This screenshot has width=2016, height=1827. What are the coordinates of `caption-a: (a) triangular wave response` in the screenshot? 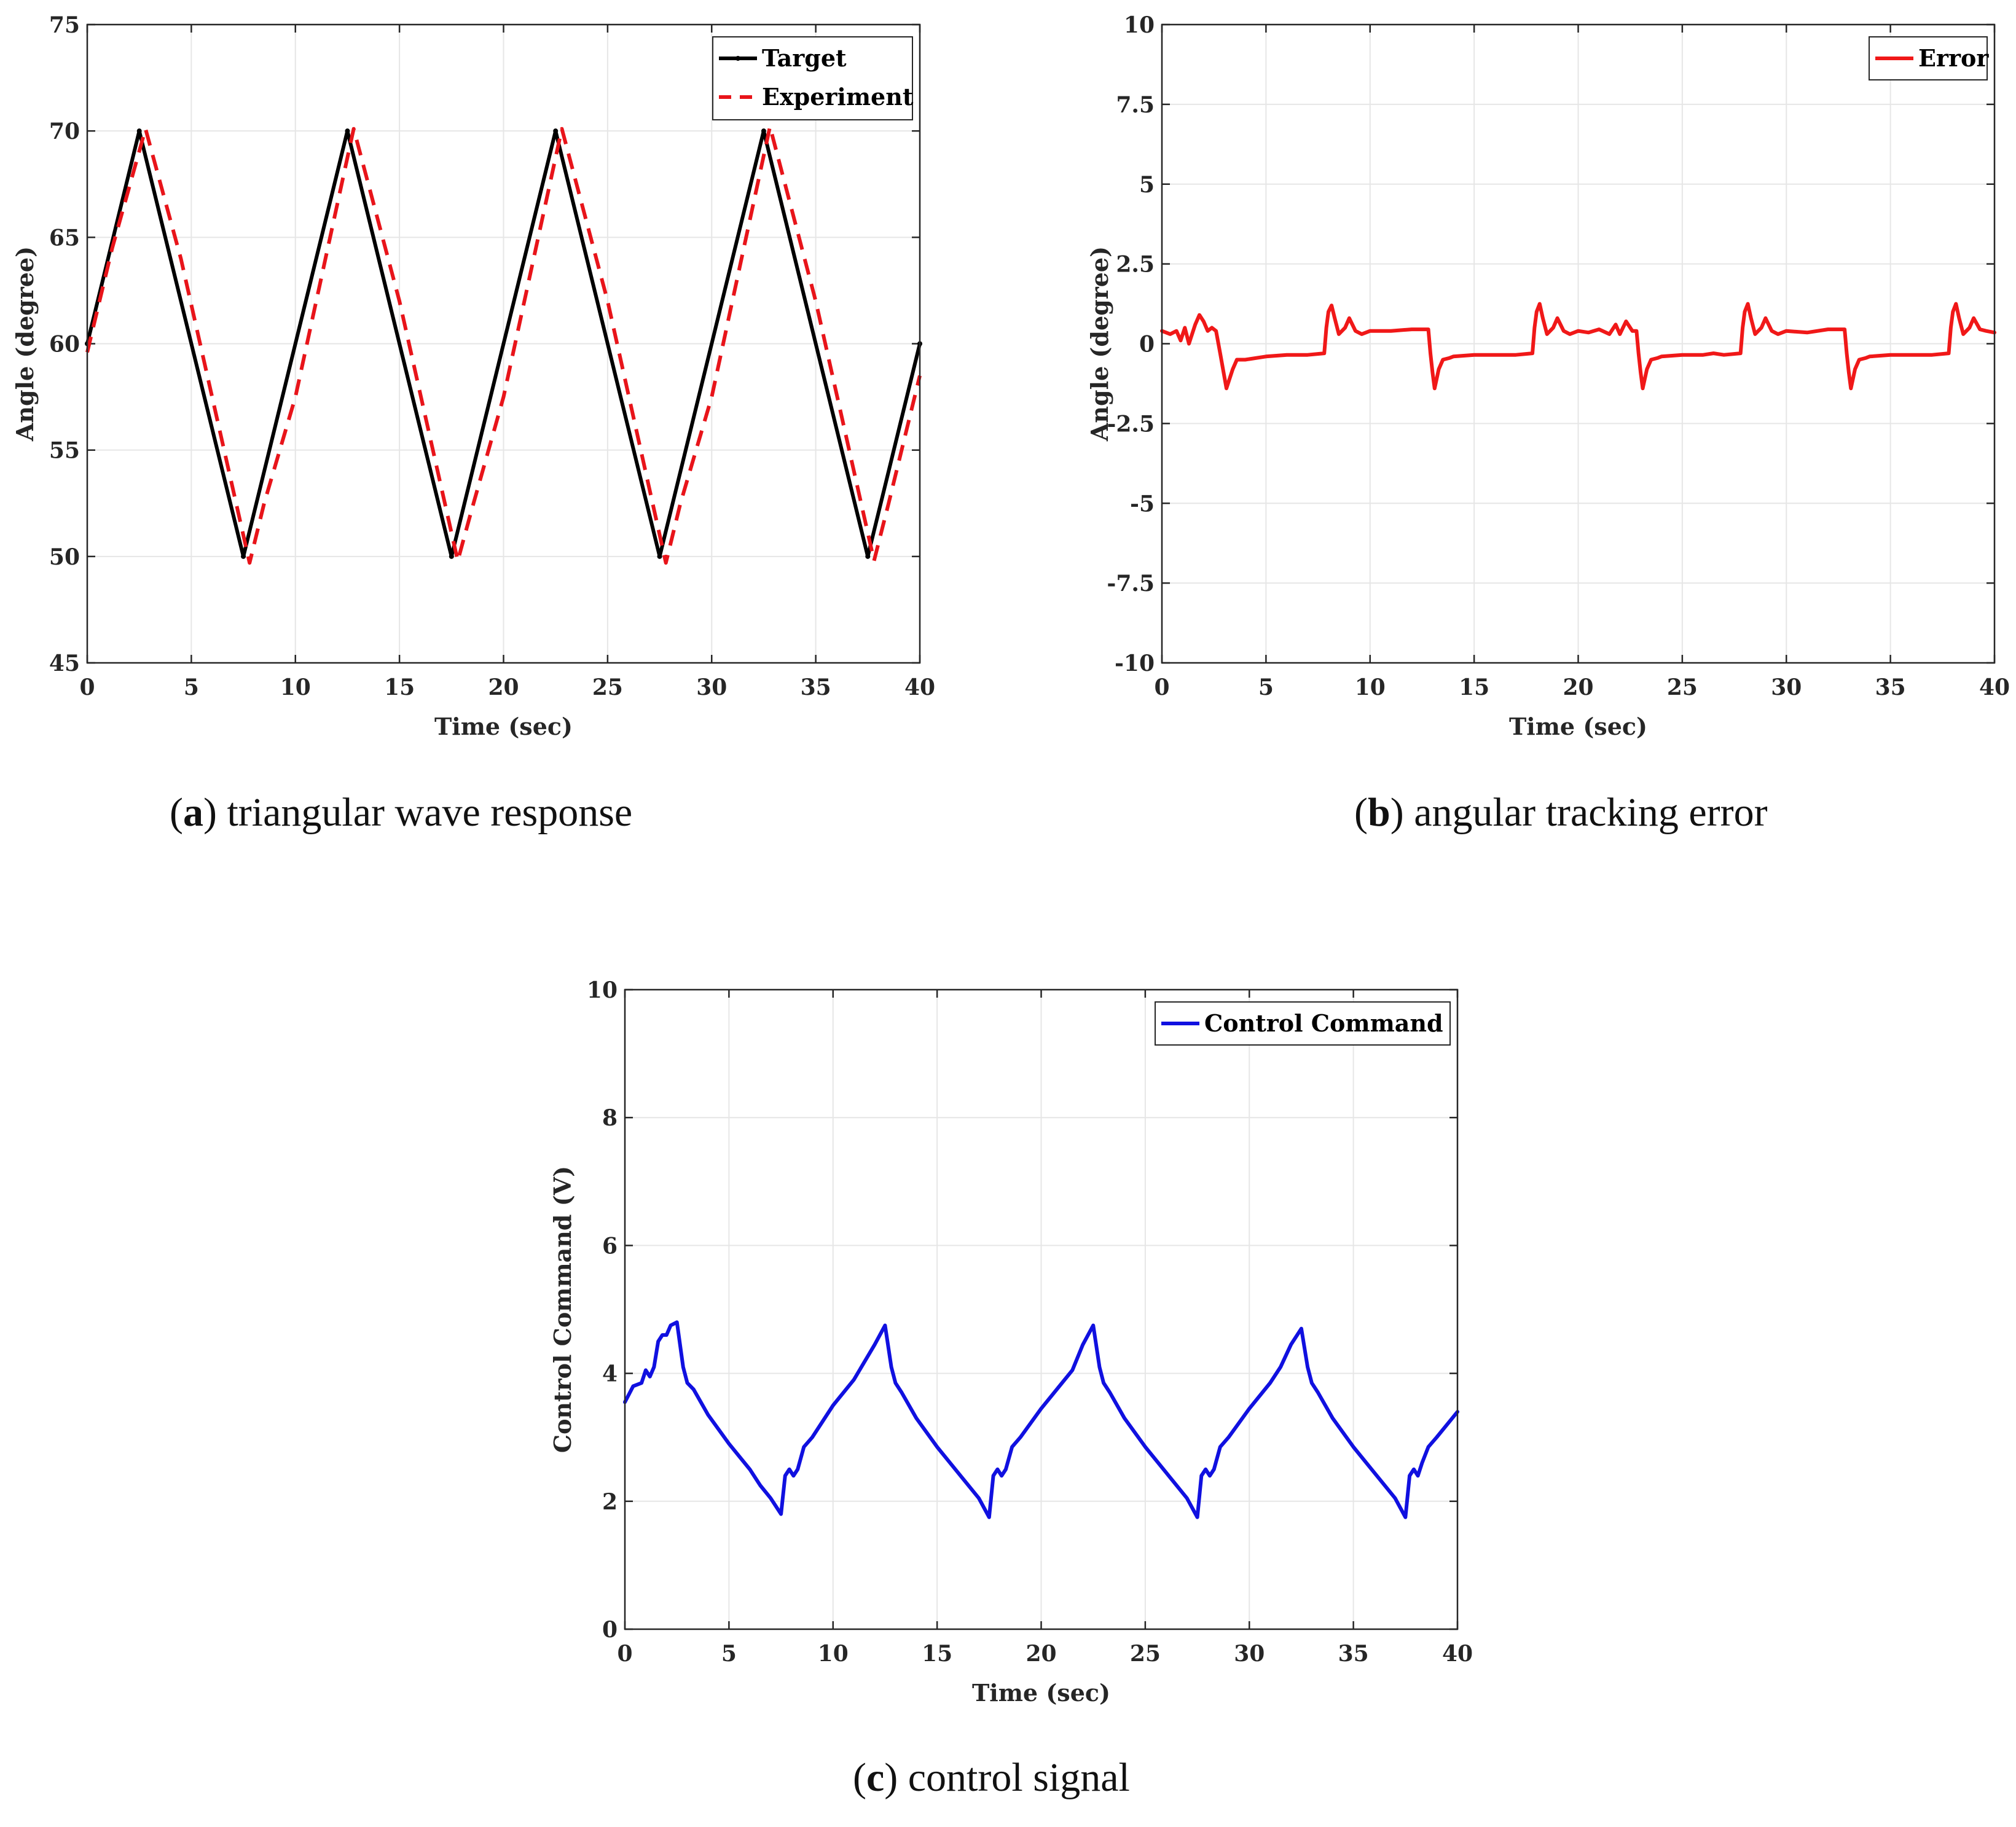 It's located at (401, 812).